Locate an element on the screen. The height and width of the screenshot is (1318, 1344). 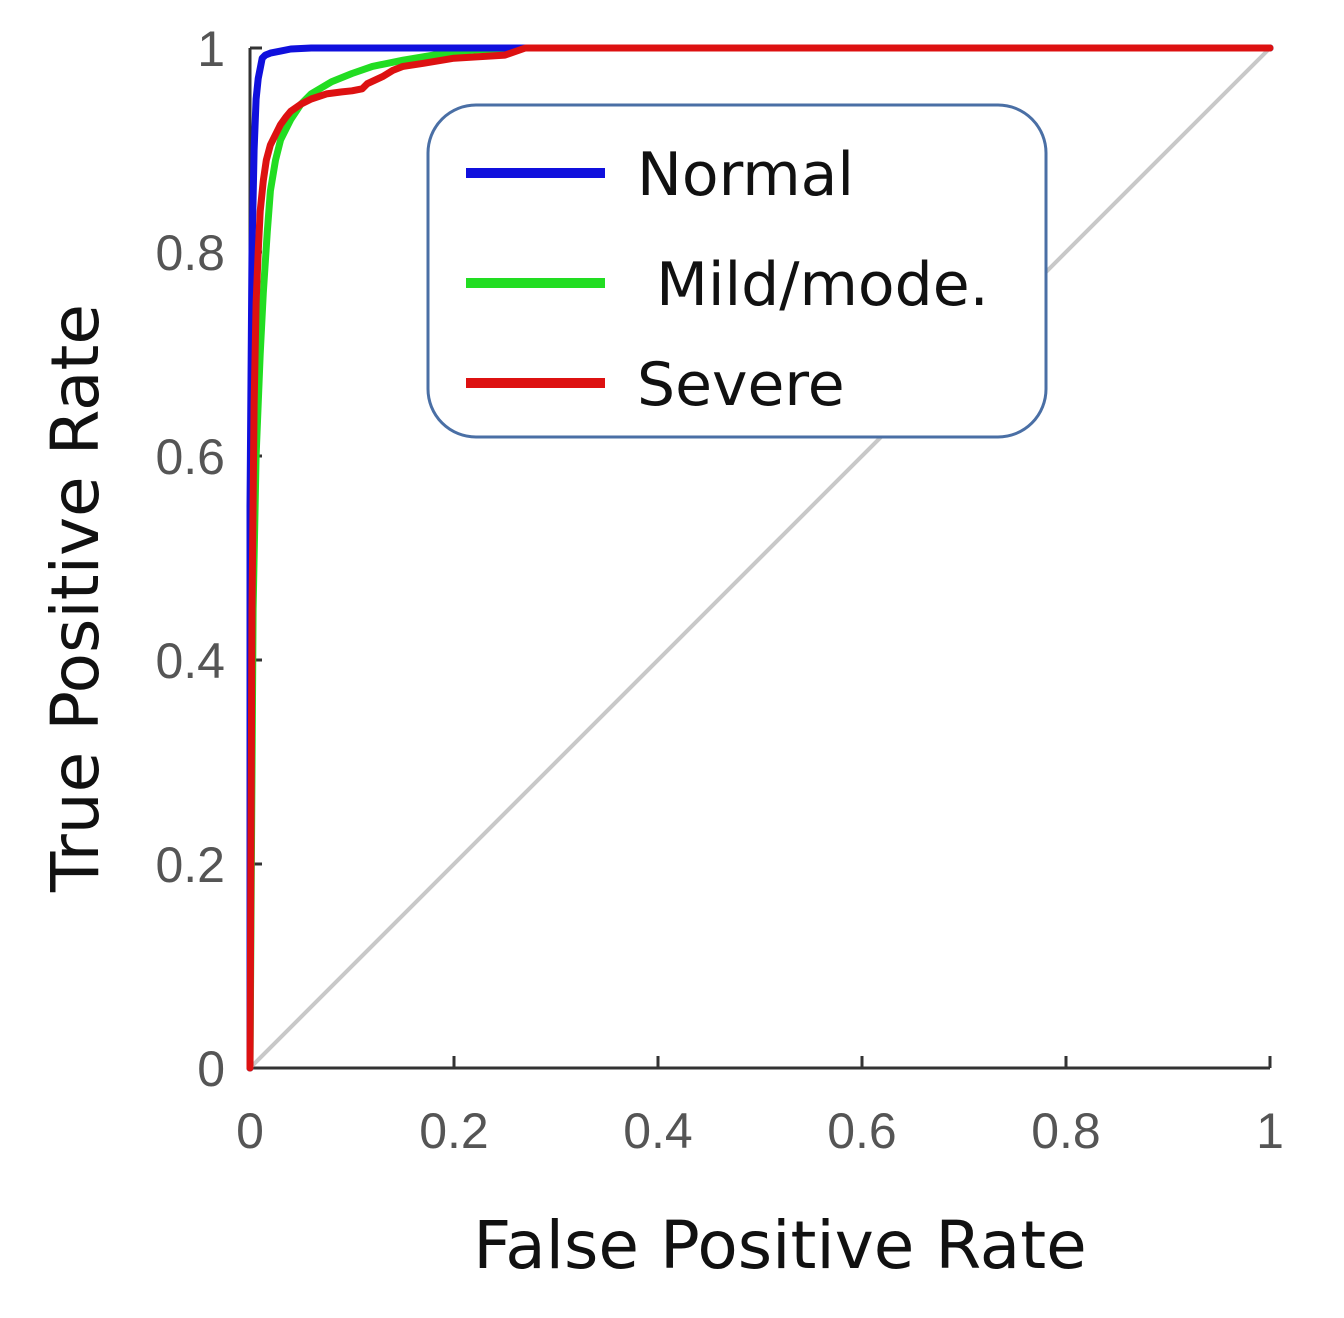
y-tick-label: 0.4 is located at coordinates (190, 661).